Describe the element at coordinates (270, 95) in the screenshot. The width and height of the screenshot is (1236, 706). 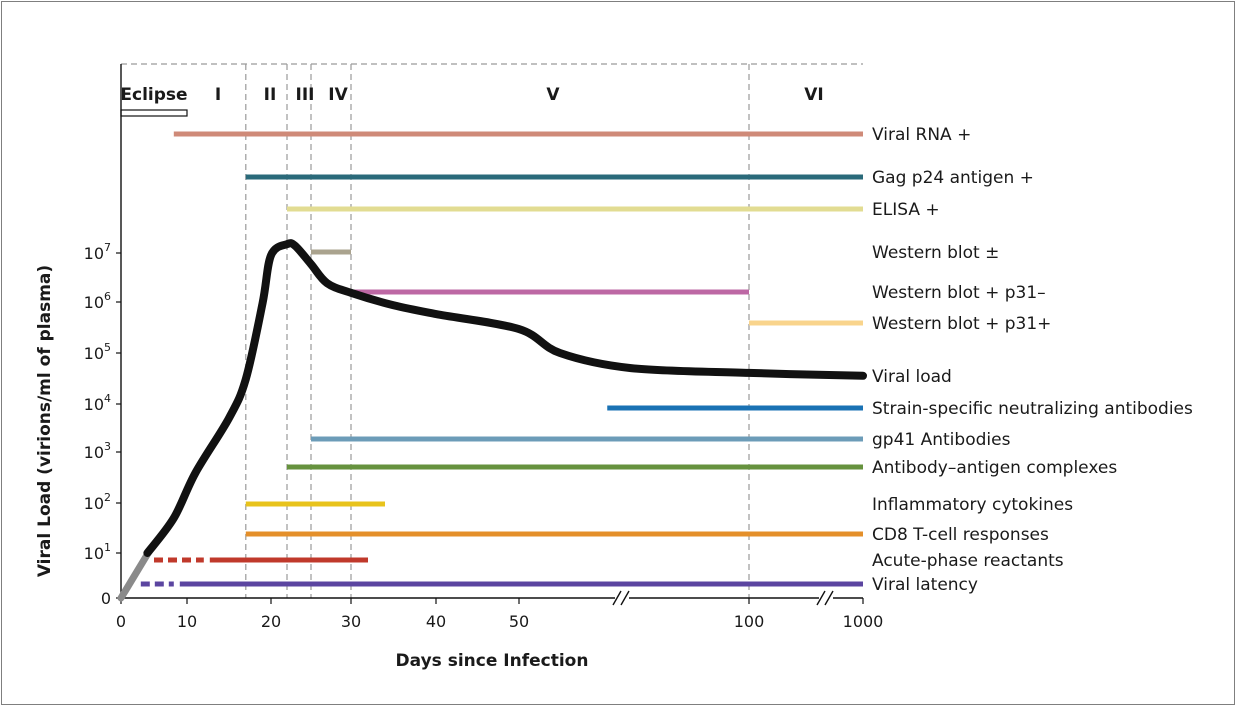
I see `stage-label-2: II` at that location.